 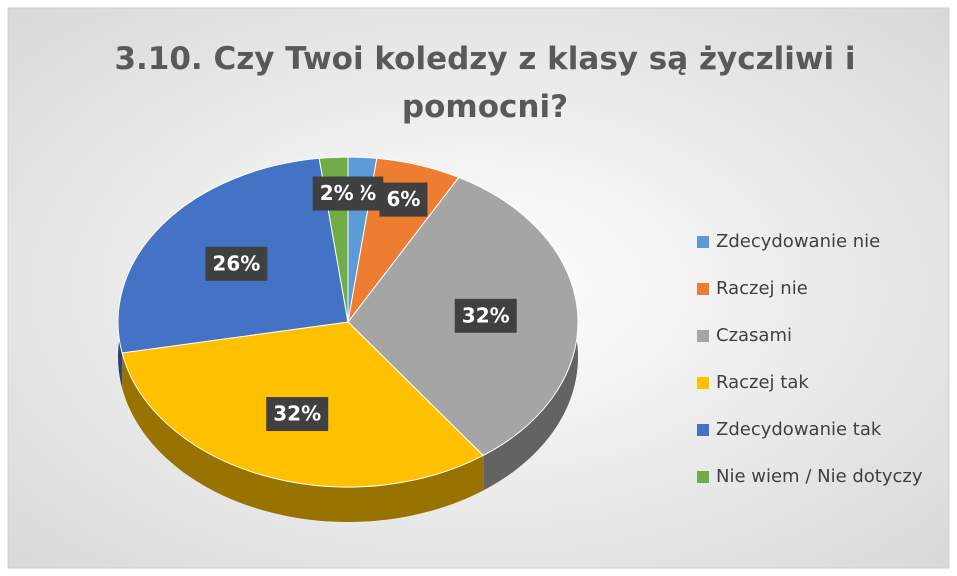 What do you see at coordinates (762, 382) in the screenshot?
I see `legend-label: Raczej tak` at bounding box center [762, 382].